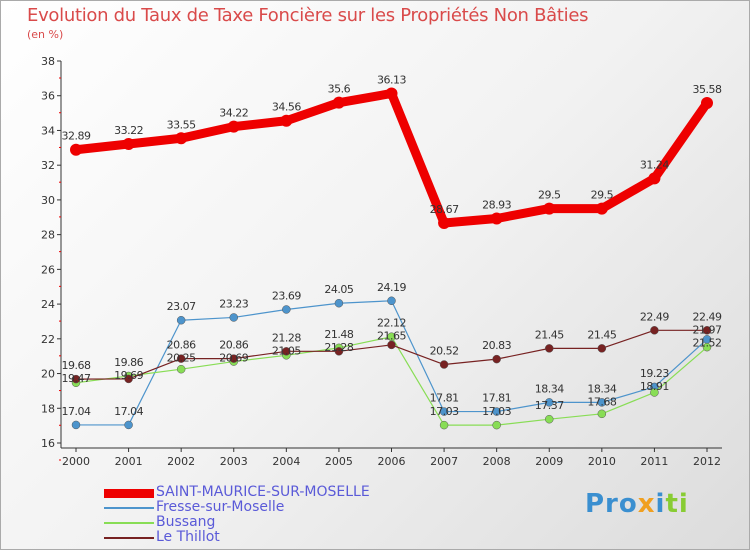 The width and height of the screenshot is (750, 551). What do you see at coordinates (48, 269) in the screenshot?
I see `y-tick-label: 26` at bounding box center [48, 269].